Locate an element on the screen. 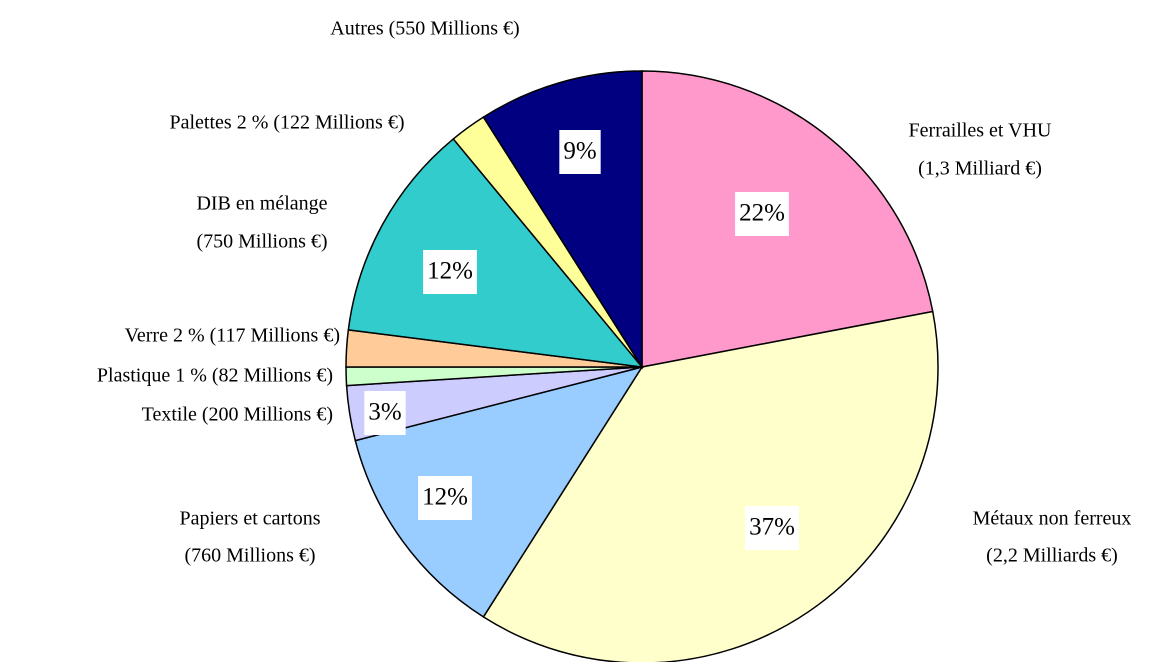  value-label: 9% is located at coordinates (579, 151).